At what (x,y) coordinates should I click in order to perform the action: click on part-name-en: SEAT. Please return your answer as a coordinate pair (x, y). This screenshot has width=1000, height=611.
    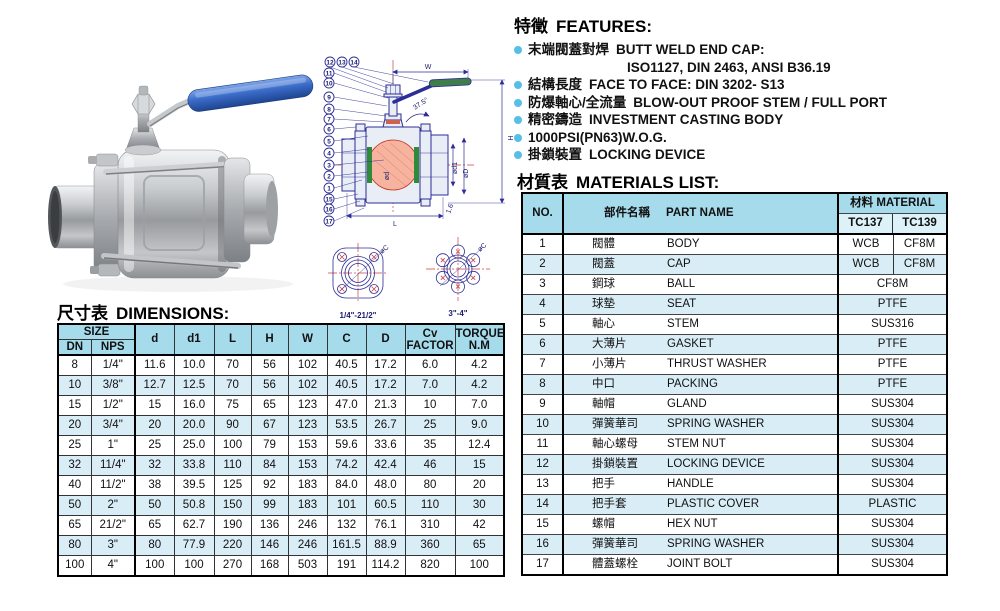
    Looking at the image, I should click on (682, 304).